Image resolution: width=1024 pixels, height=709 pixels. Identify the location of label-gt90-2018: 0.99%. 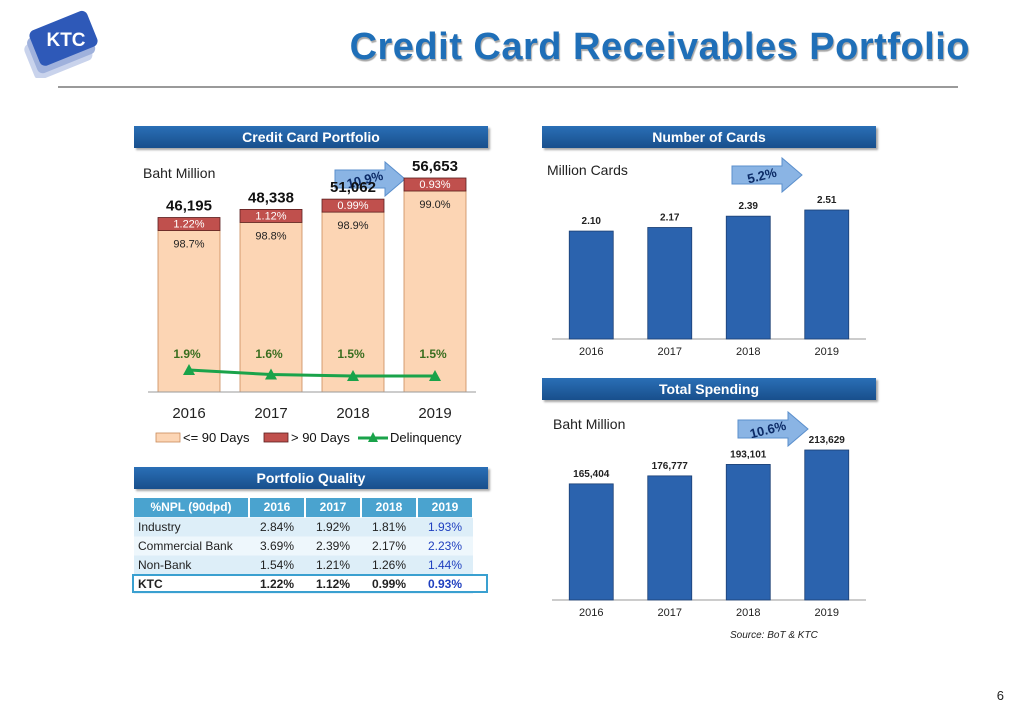
(352, 206).